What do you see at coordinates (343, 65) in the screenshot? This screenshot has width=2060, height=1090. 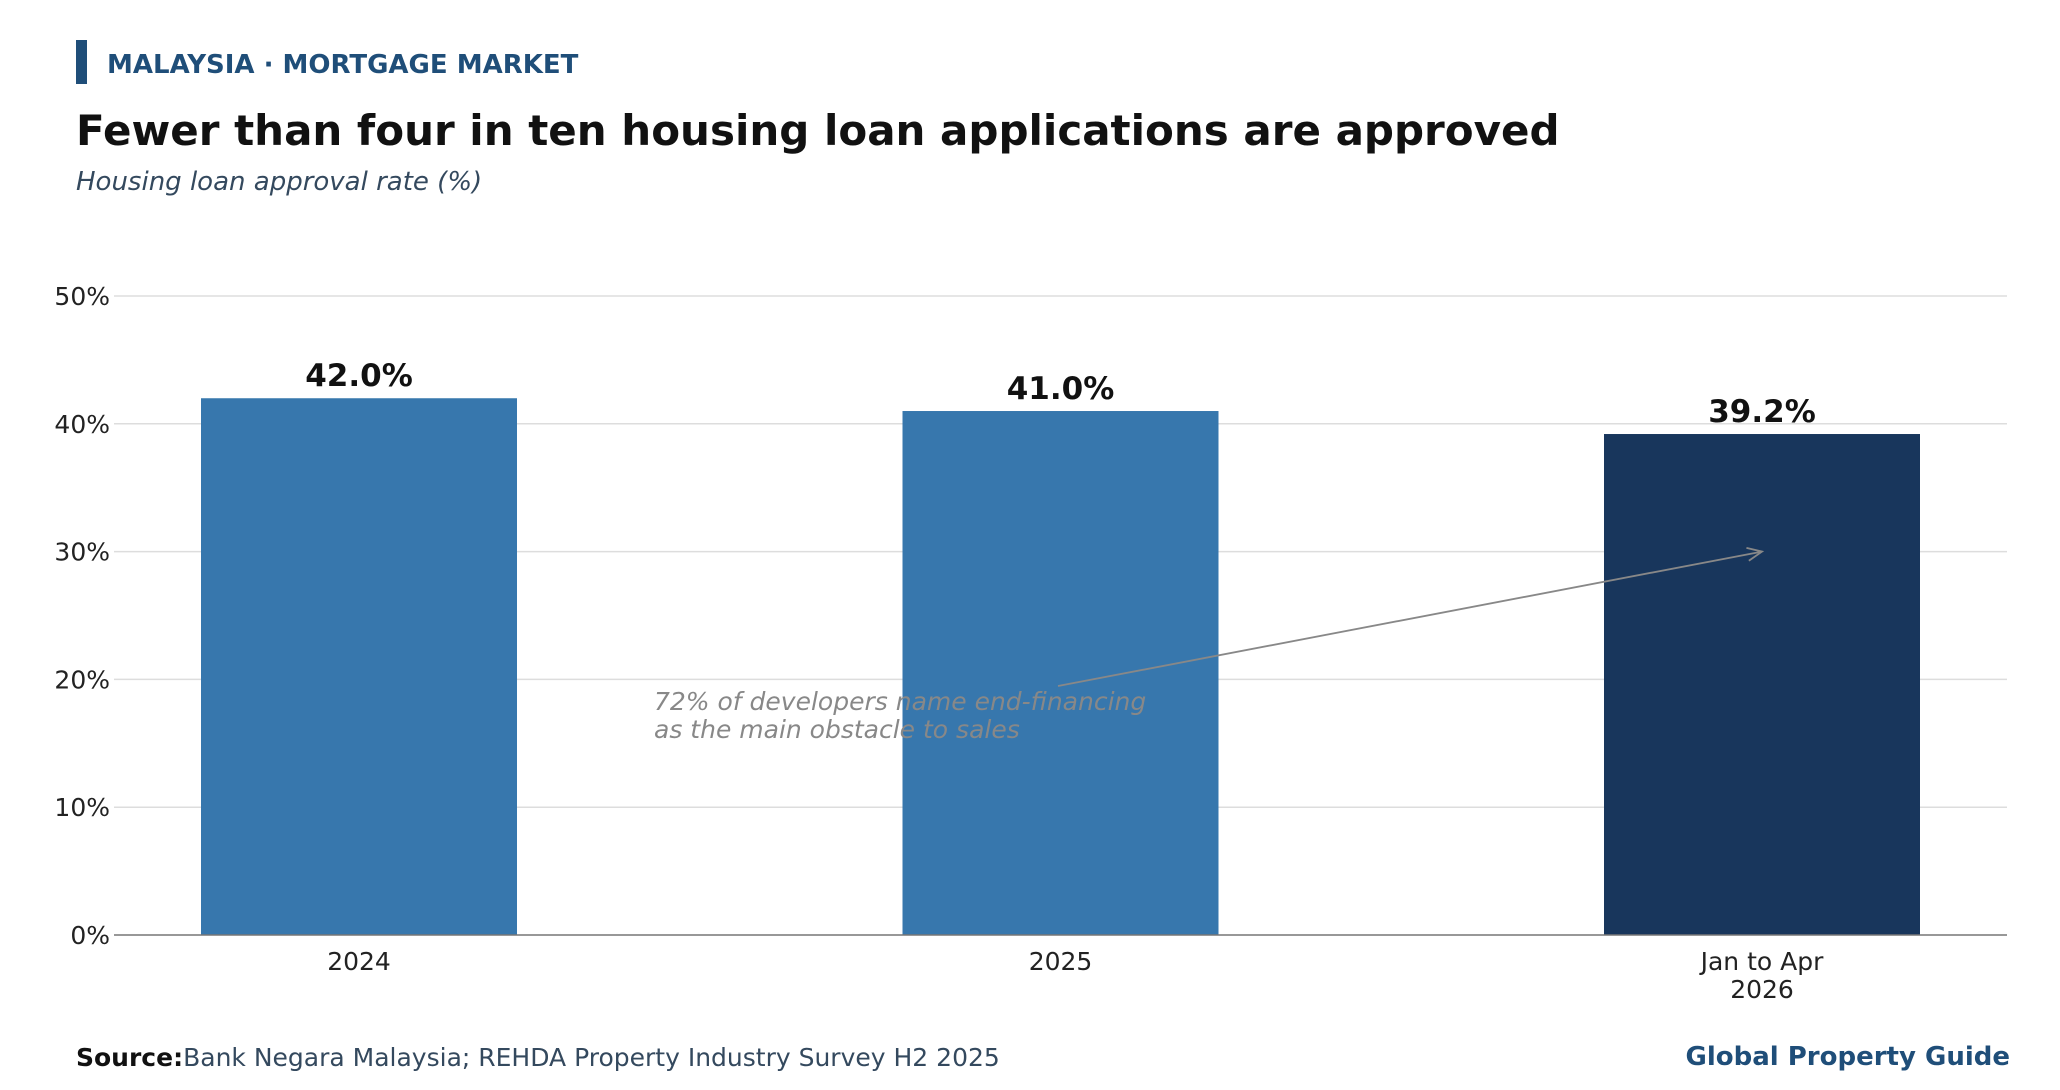 I see `kicker-label: MALAYSIA · MORTGAGE MARKET` at bounding box center [343, 65].